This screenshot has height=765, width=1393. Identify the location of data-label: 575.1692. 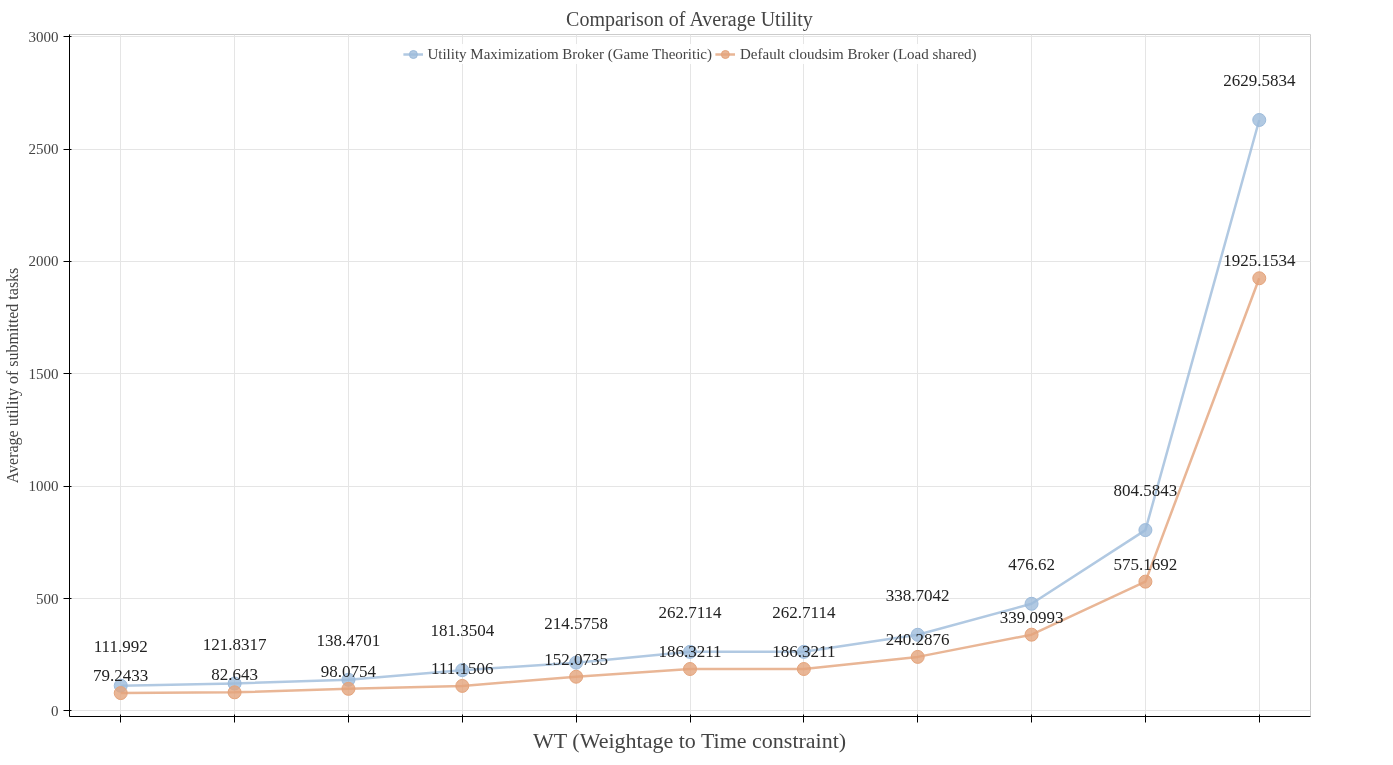
(1145, 564).